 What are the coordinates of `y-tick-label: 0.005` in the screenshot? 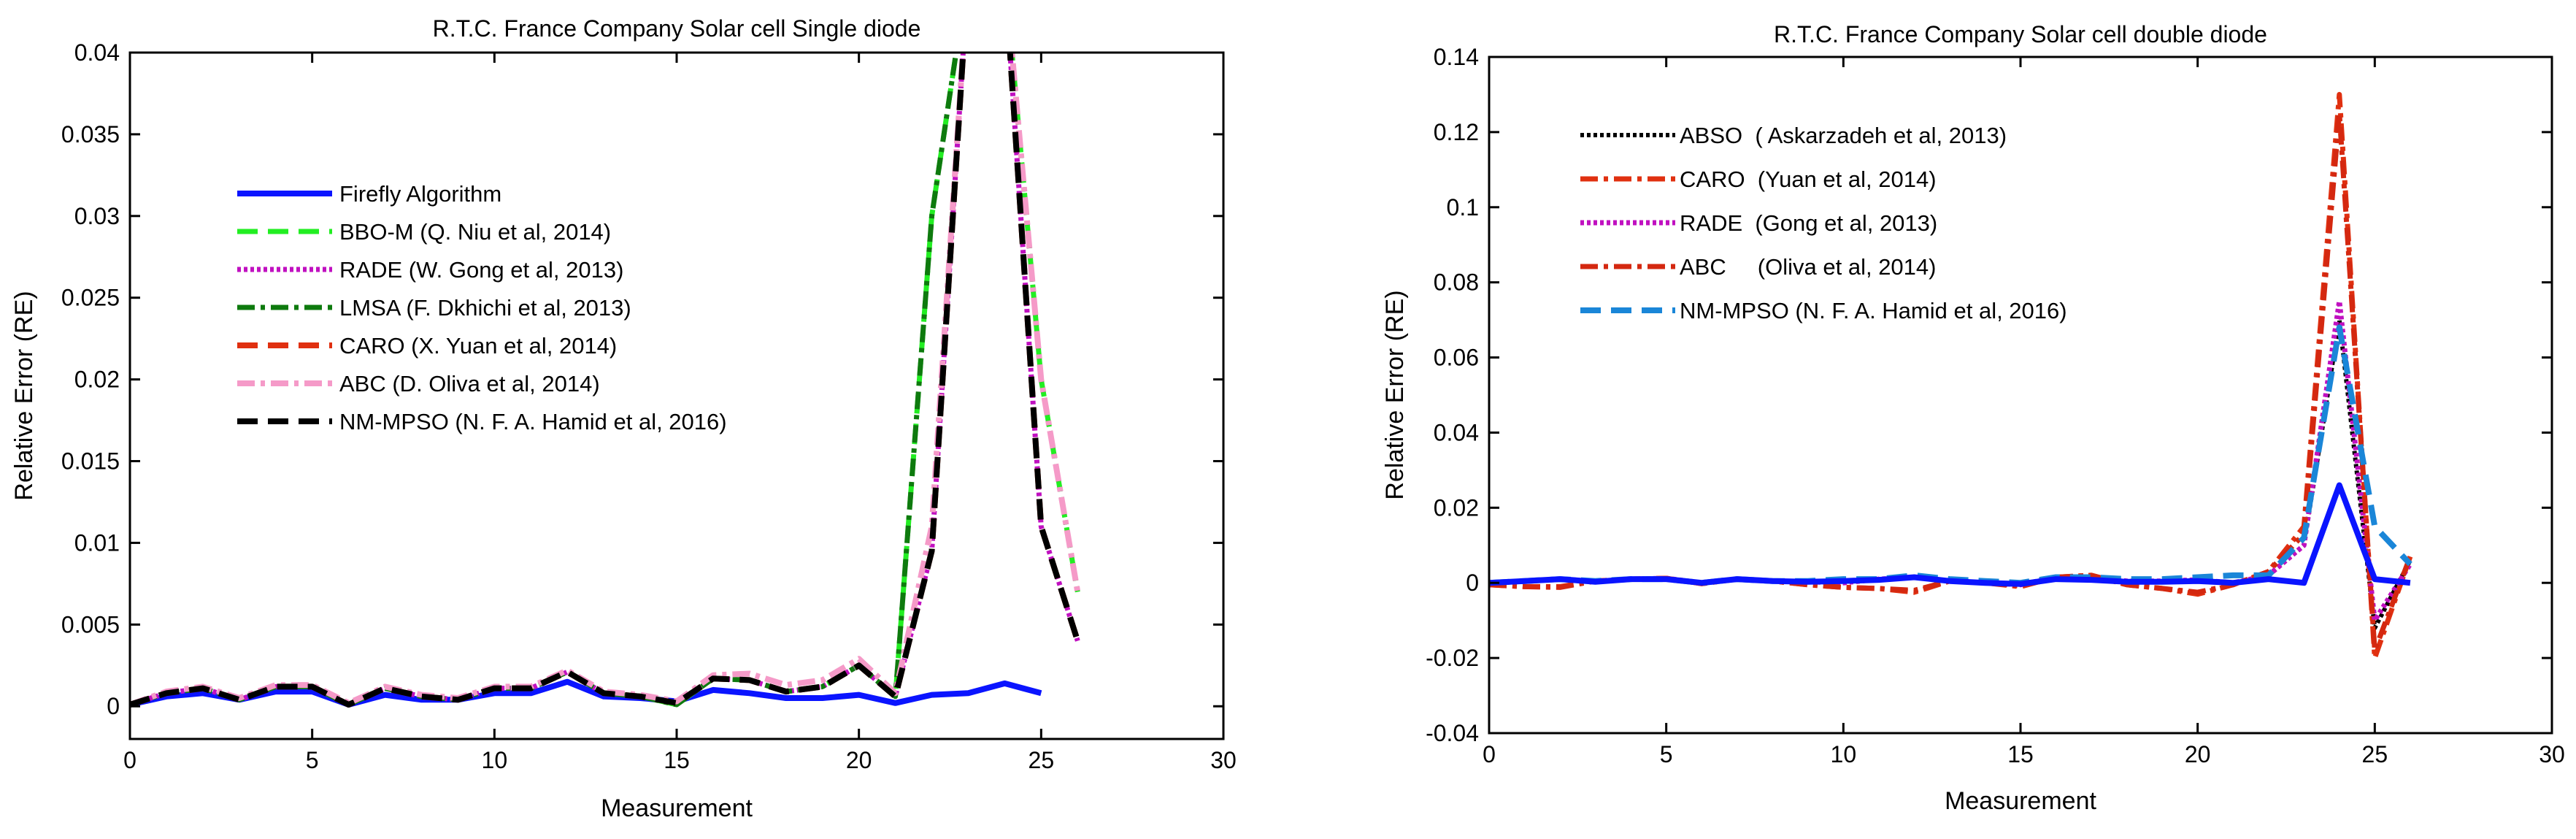 It's located at (90, 624).